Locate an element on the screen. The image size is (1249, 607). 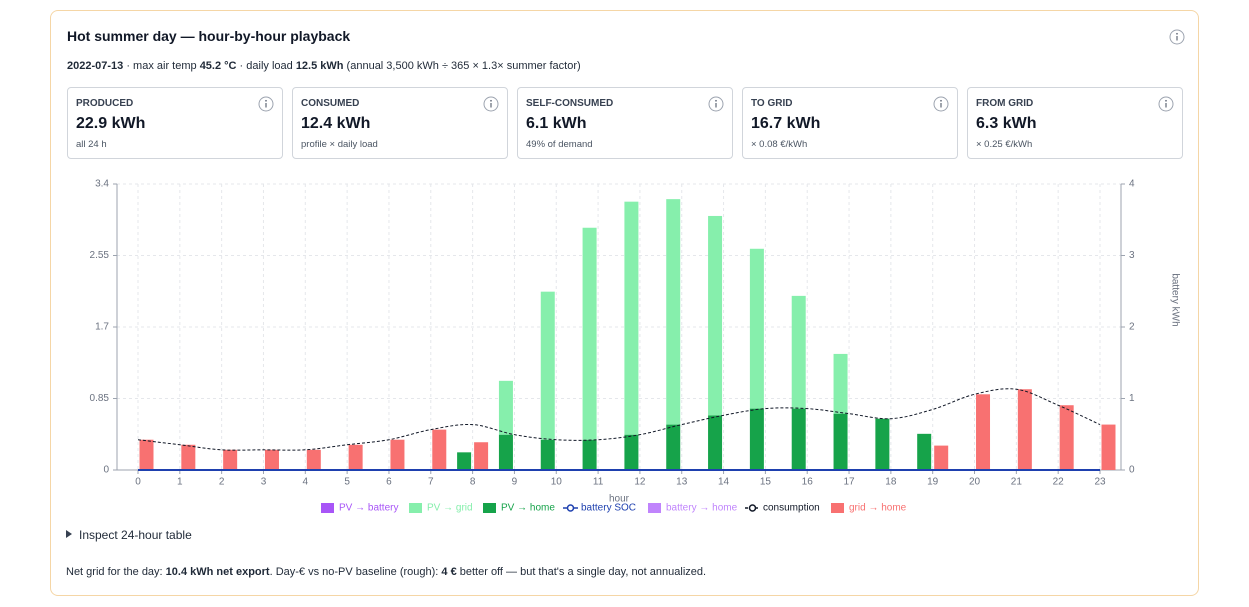
x-tick-label: 15 is located at coordinates (766, 482).